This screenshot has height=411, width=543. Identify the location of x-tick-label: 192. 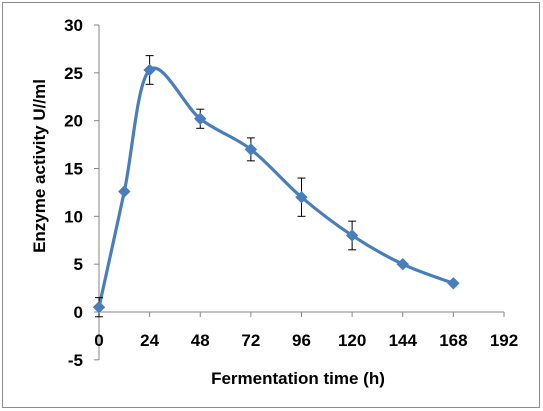
(504, 340).